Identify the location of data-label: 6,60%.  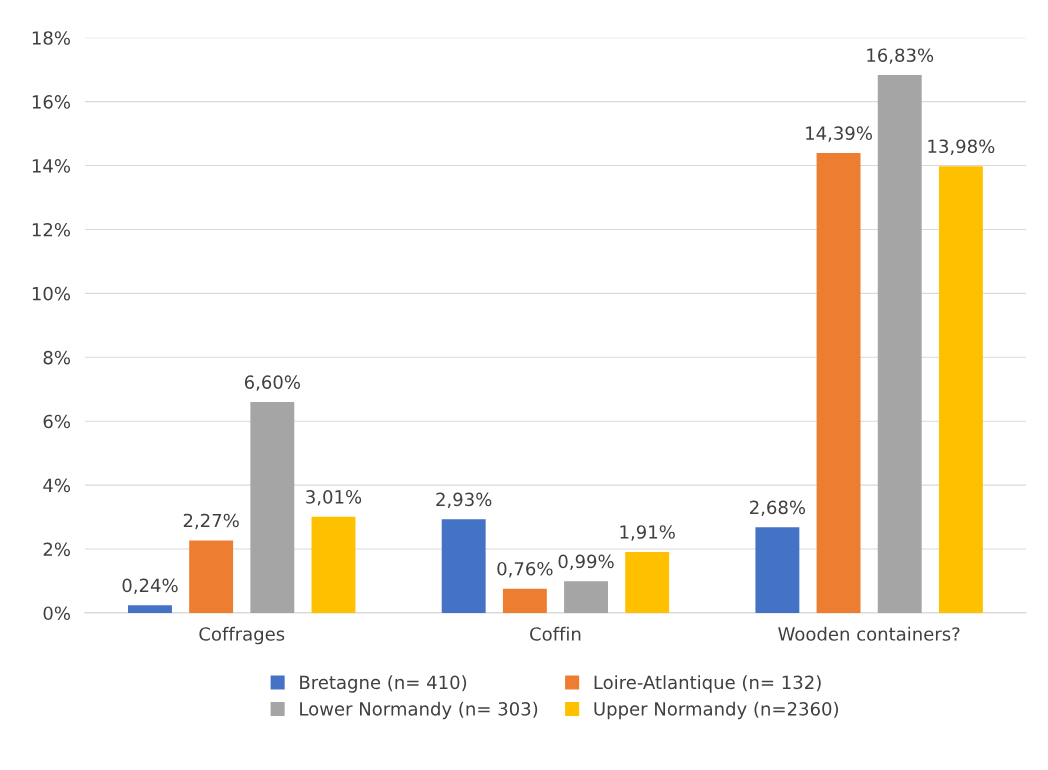
(272, 383).